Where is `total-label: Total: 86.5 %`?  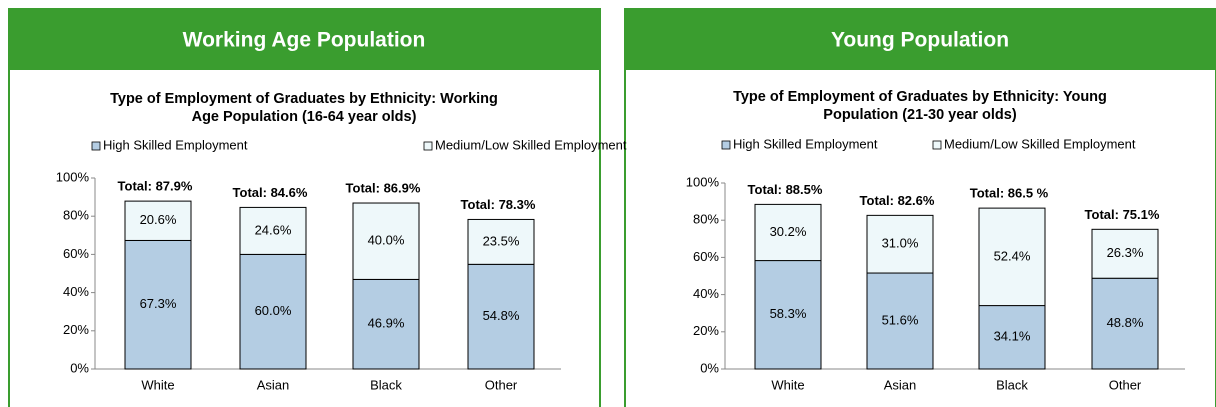
total-label: Total: 86.5 % is located at coordinates (1009, 193).